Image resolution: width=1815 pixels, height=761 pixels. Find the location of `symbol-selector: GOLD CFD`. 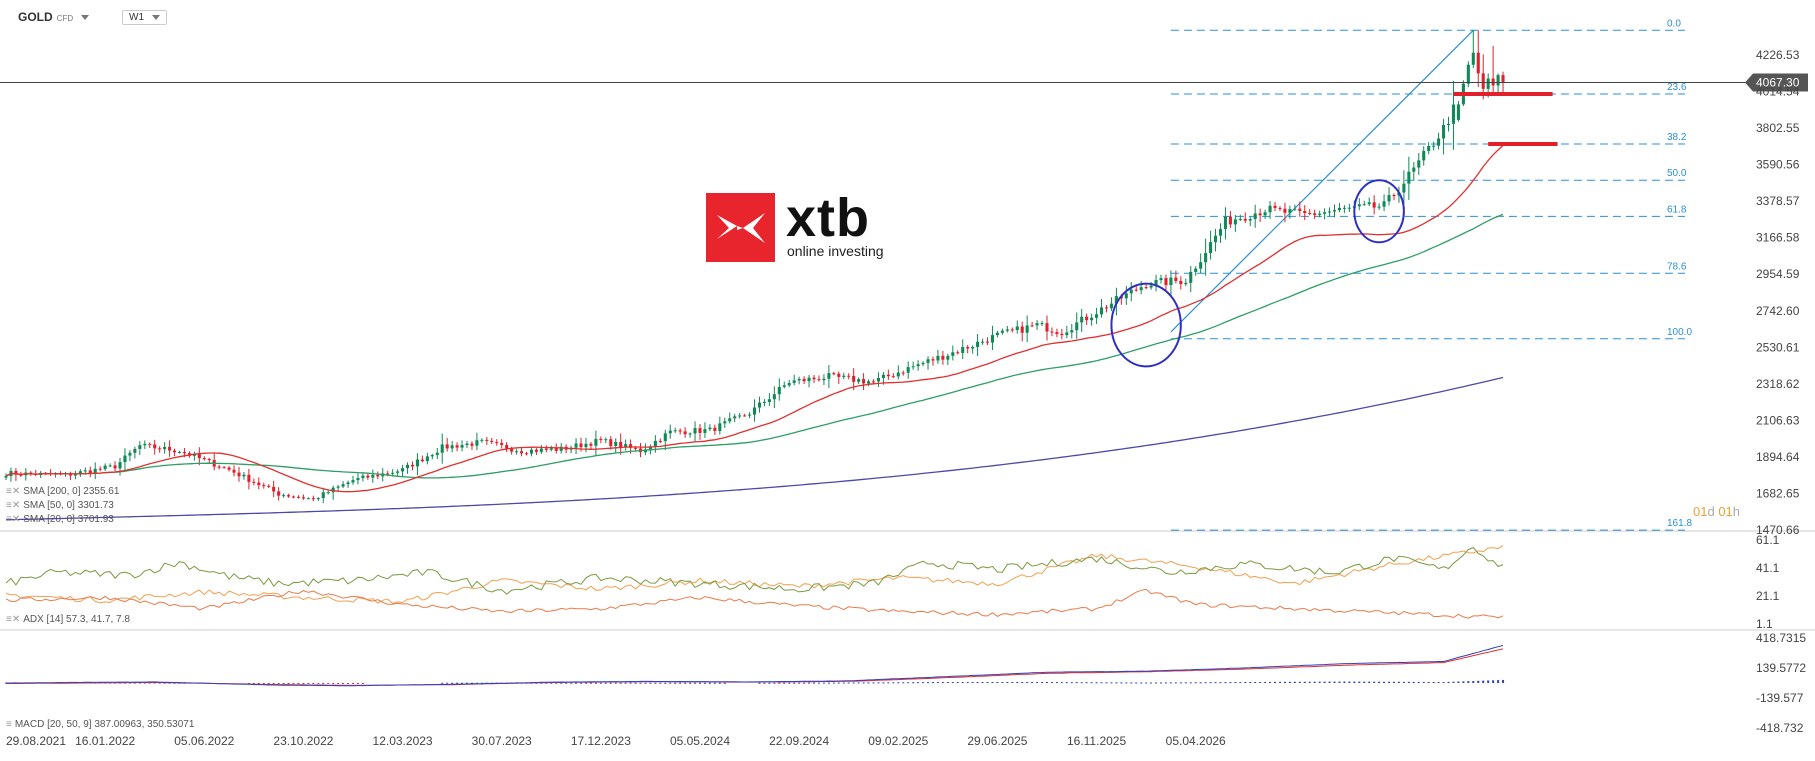

symbol-selector: GOLD CFD is located at coordinates (54, 17).